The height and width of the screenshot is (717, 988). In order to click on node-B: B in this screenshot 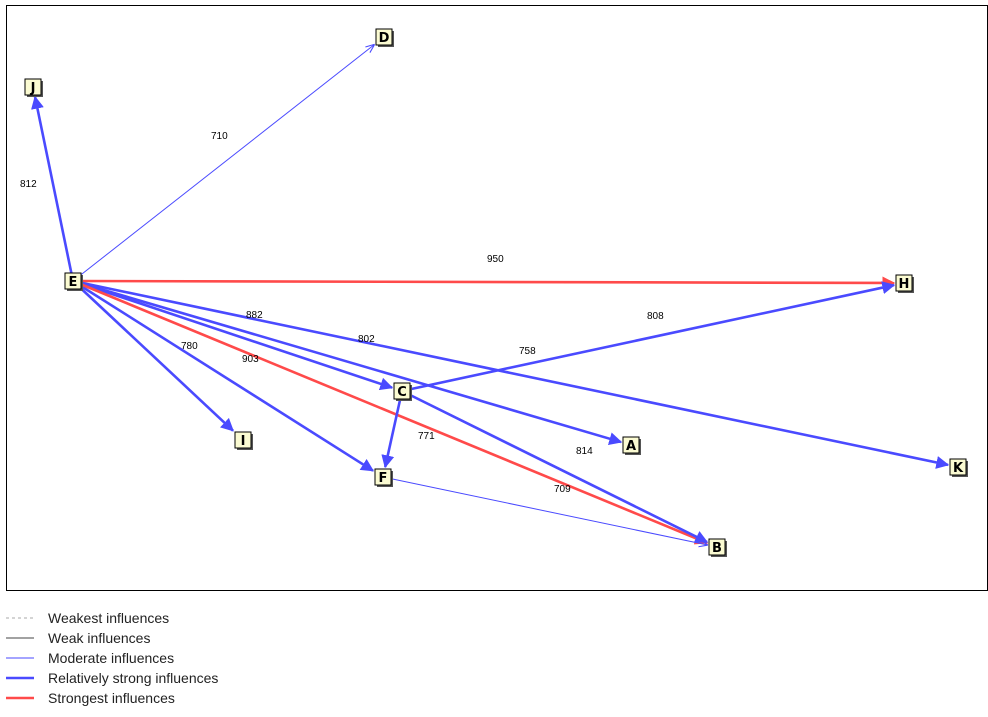, I will do `click(717, 547)`.